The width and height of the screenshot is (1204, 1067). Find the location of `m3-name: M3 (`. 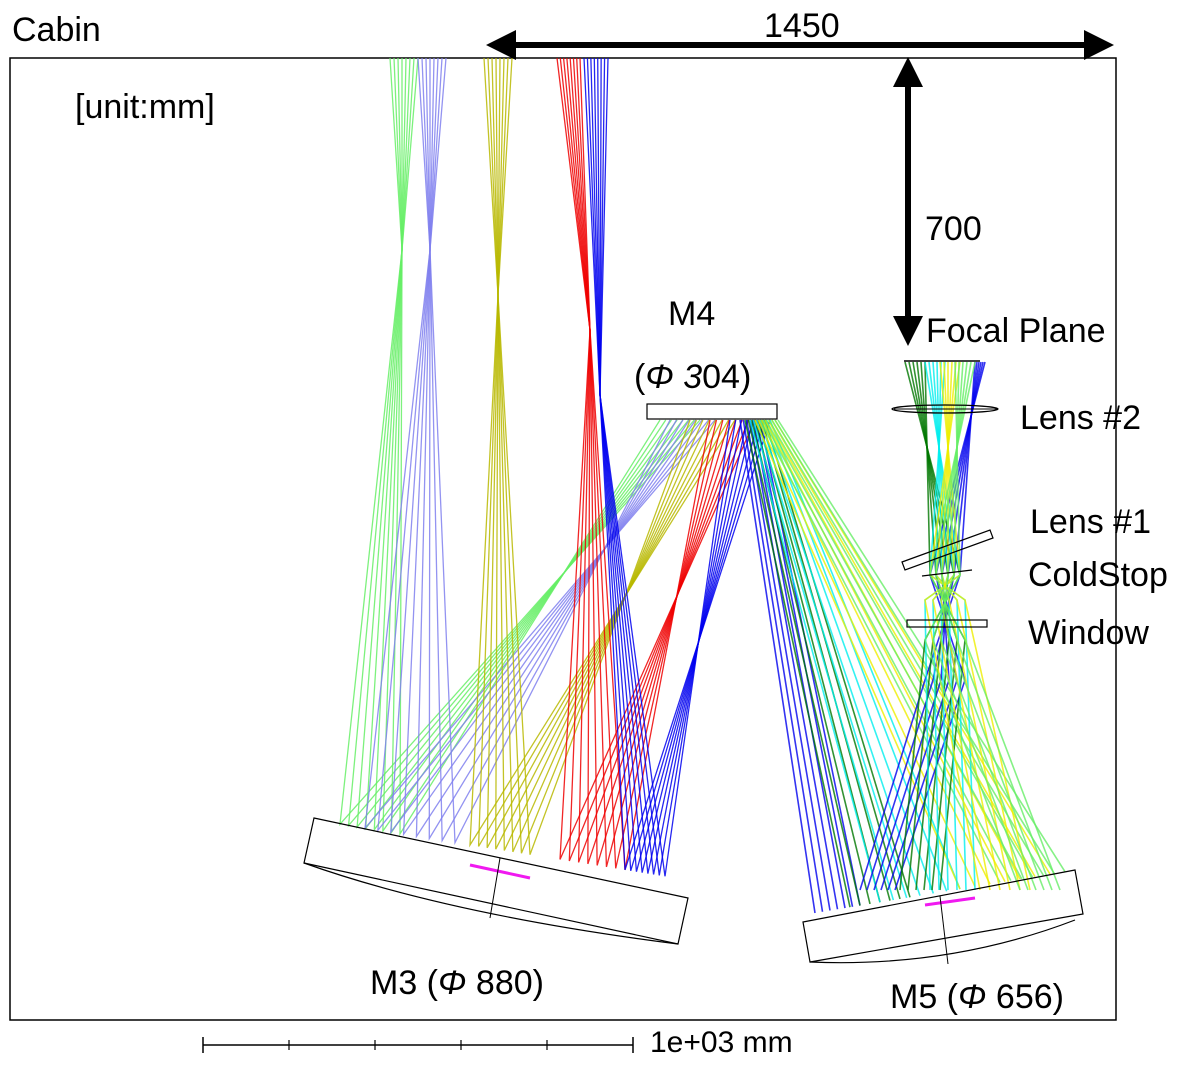

m3-name: M3 ( is located at coordinates (404, 983).